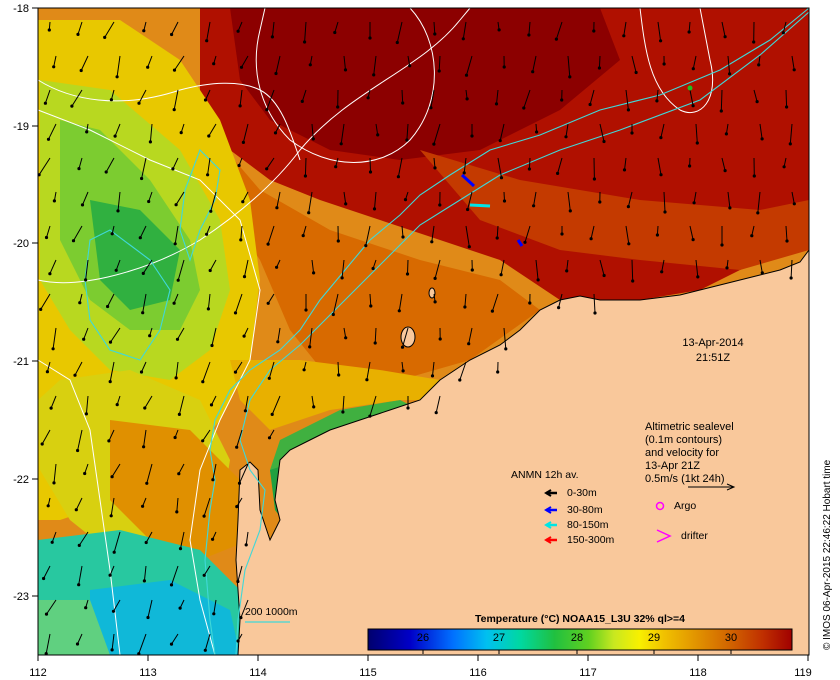 This screenshot has height=680, width=840. I want to click on lat-tick-label: -21, so click(21, 362).